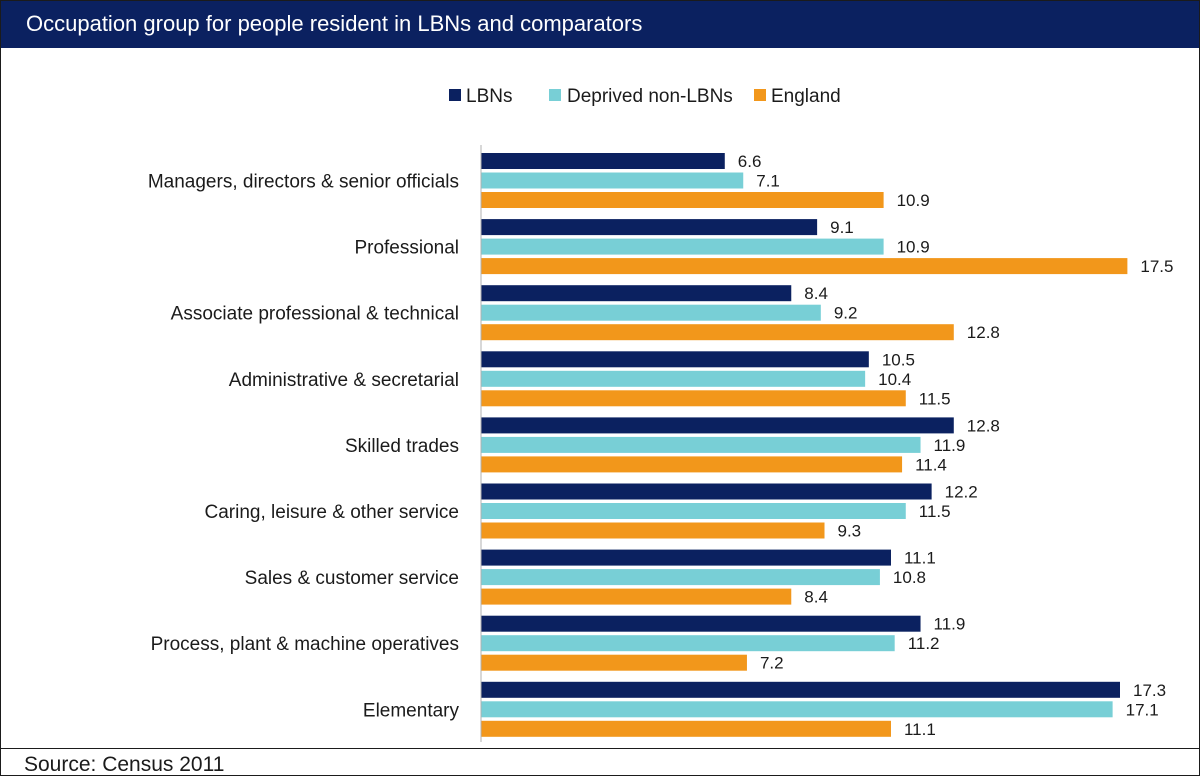 The width and height of the screenshot is (1200, 777). Describe the element at coordinates (806, 96) in the screenshot. I see `legend-label-england: England` at that location.